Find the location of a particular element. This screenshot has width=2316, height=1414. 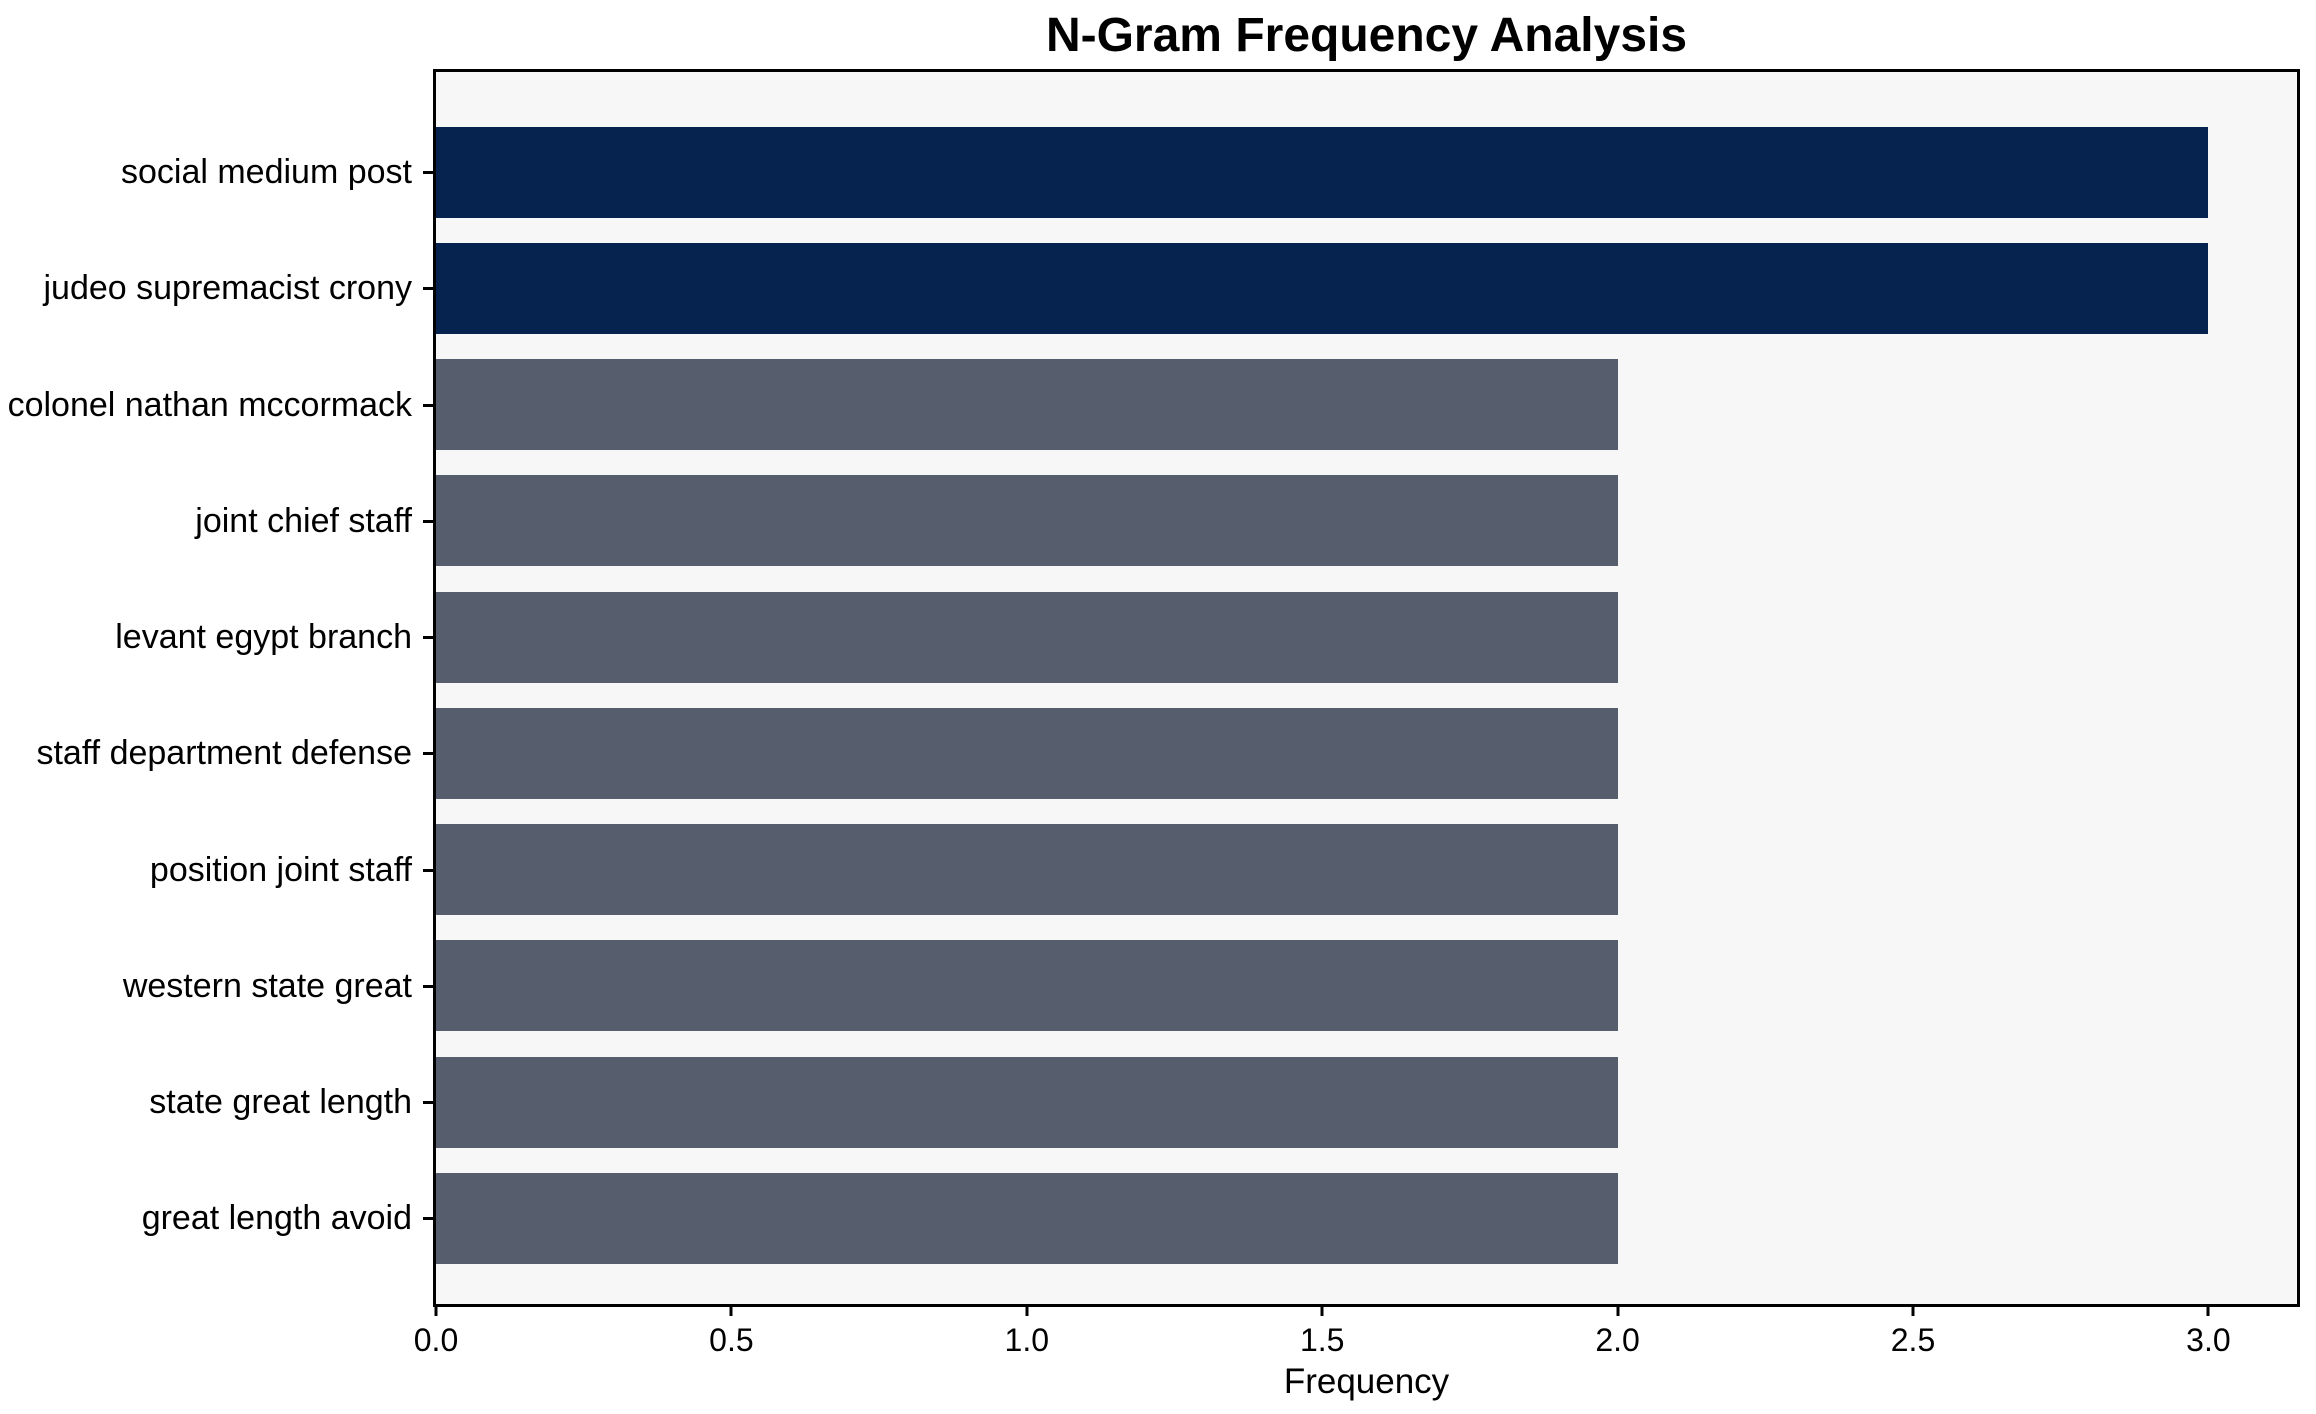

x-tick-label: 2.5 is located at coordinates (1913, 1340).